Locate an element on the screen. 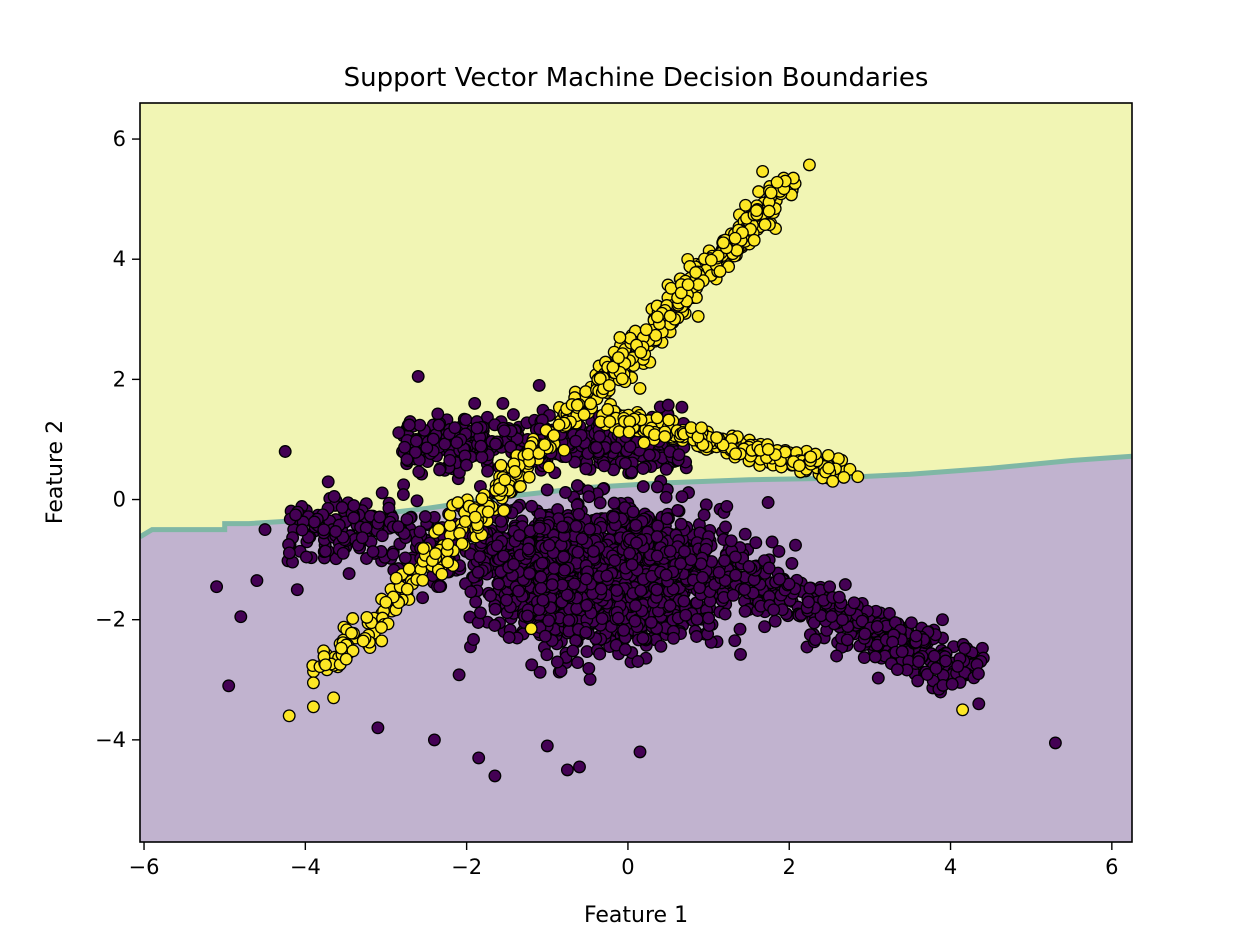 The width and height of the screenshot is (1258, 942). x-tick-label: 4 is located at coordinates (950, 867).